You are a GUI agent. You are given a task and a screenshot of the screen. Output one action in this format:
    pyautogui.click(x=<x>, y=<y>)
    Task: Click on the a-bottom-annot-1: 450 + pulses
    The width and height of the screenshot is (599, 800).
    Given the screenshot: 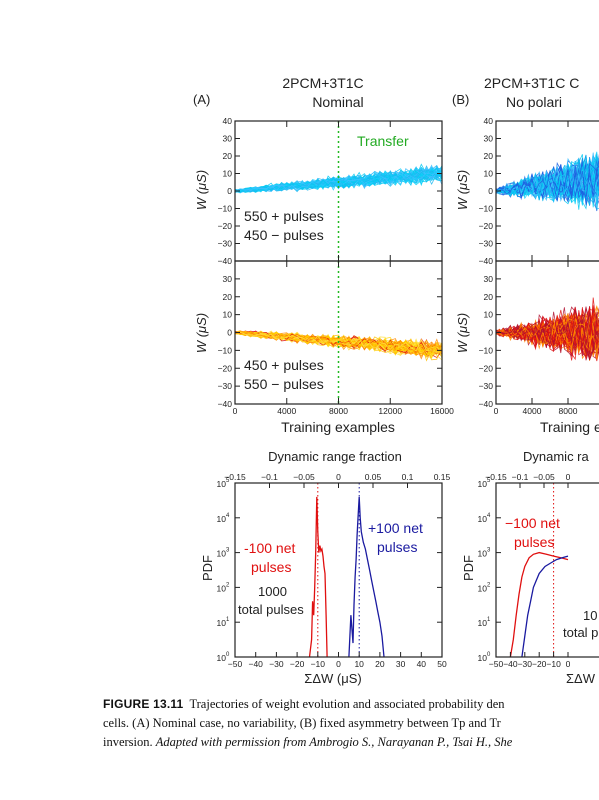 What is the action you would take?
    pyautogui.click(x=284, y=365)
    